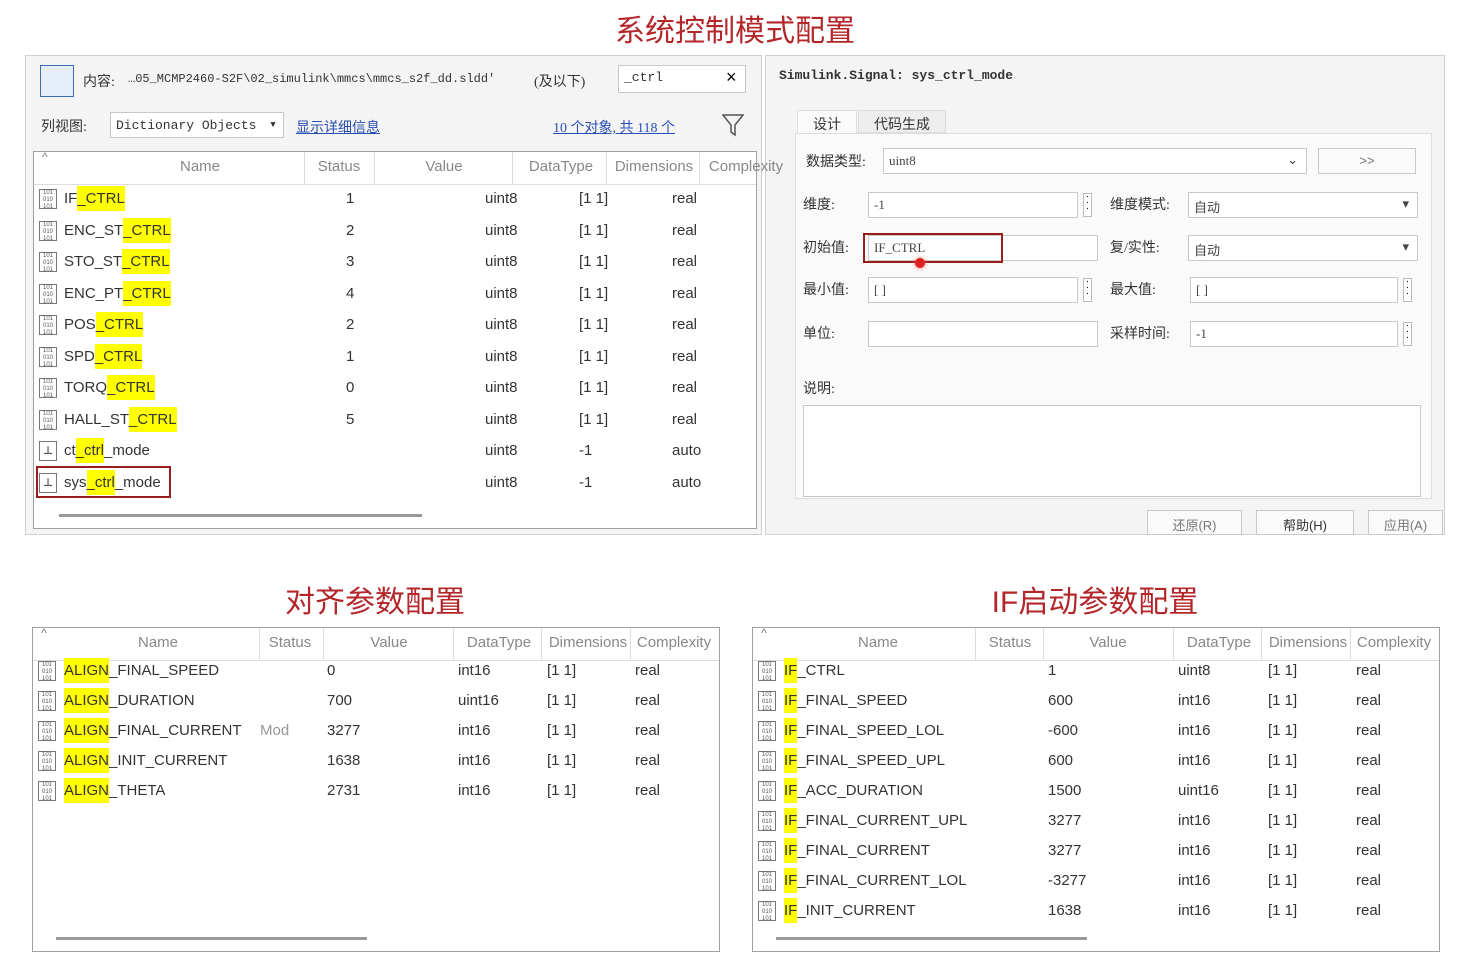 Image resolution: width=1460 pixels, height=955 pixels. What do you see at coordinates (845, 700) in the screenshot?
I see `row-name: IF_FINAL_SPEED` at bounding box center [845, 700].